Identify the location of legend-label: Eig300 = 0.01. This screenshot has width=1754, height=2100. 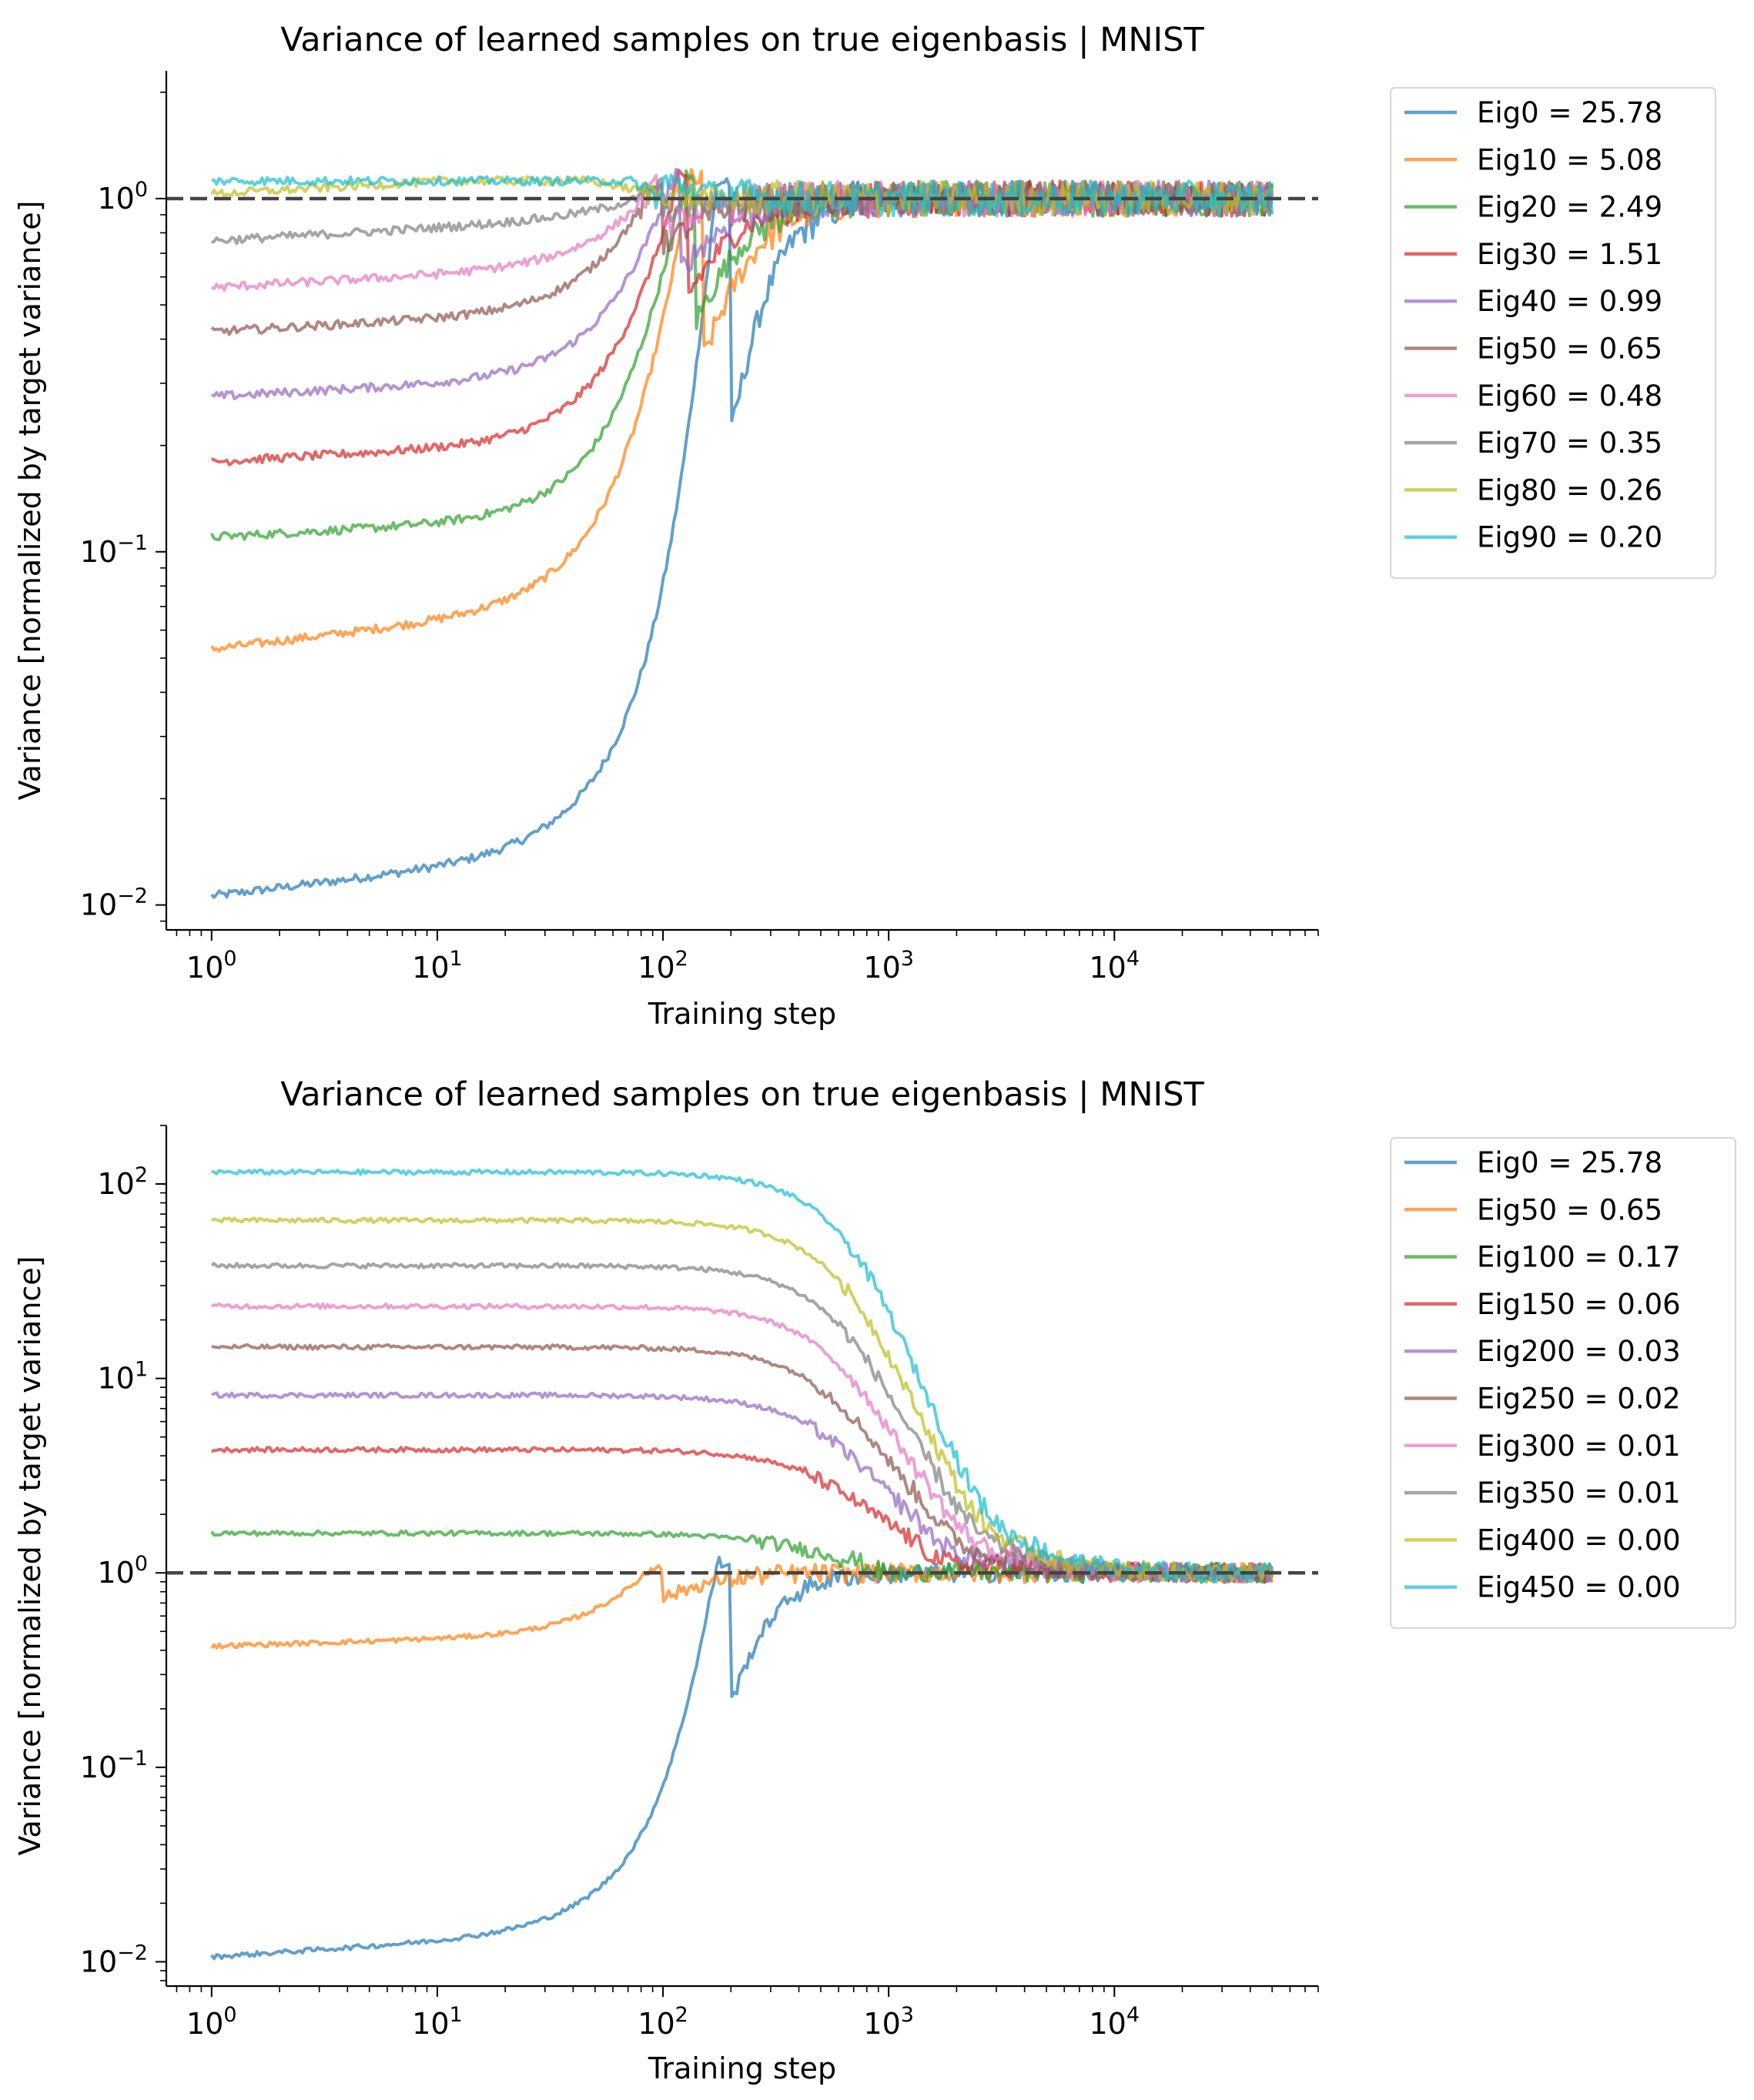
(1579, 1446).